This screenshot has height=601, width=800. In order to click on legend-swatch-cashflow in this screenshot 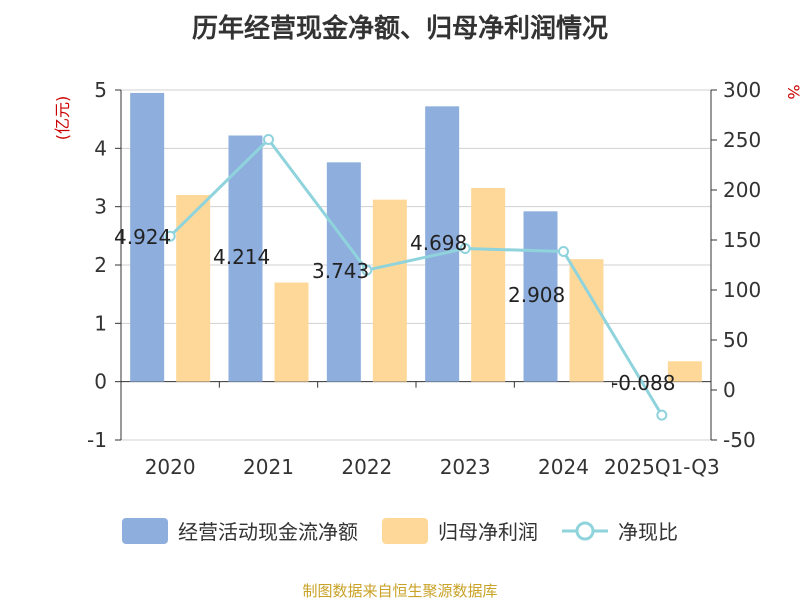, I will do `click(145, 530)`.